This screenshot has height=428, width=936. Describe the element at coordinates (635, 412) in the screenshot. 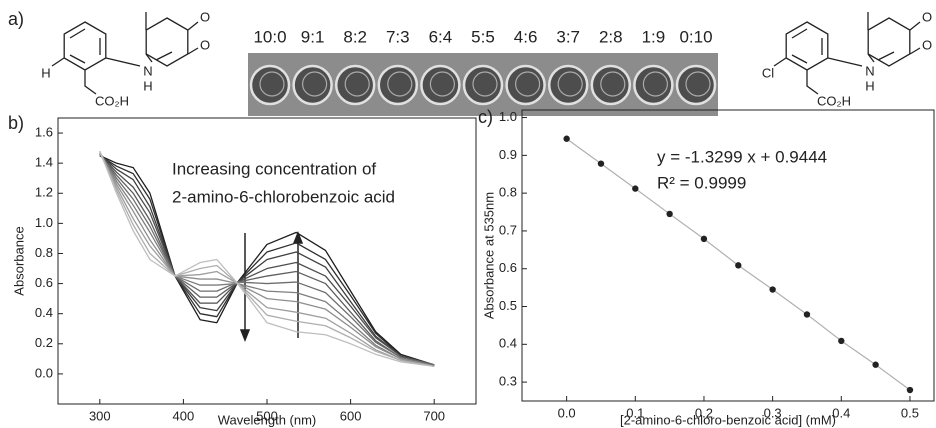

I see `x-tick-label: 0.1` at that location.